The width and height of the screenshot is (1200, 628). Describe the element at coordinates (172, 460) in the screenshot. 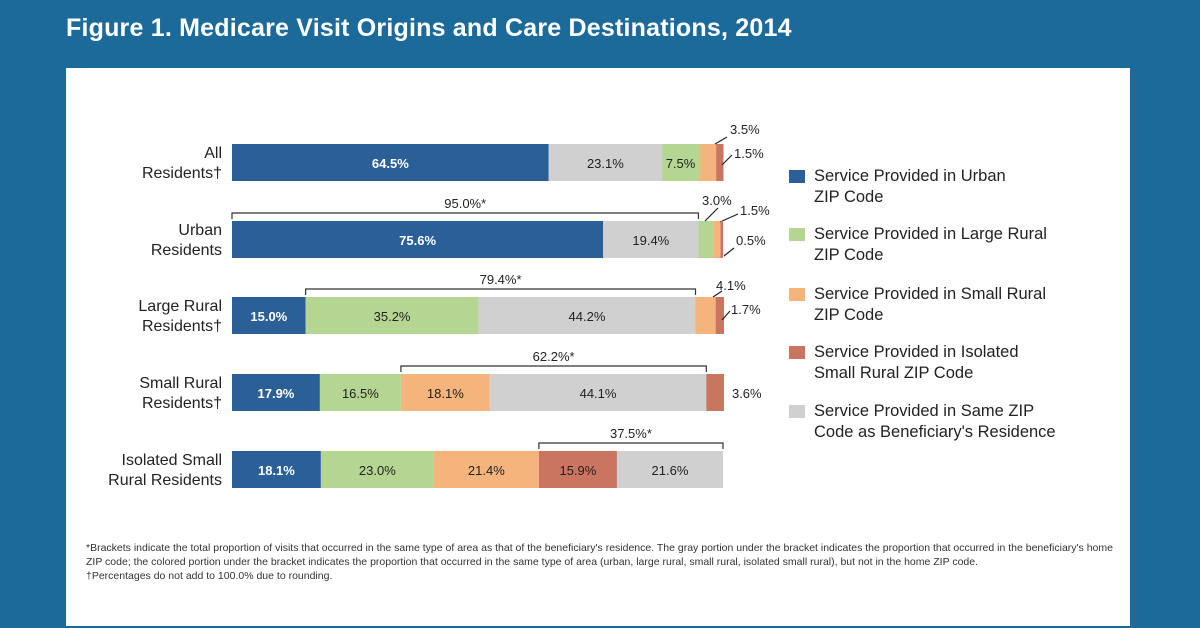

I see `row-label: Isolated Small` at that location.